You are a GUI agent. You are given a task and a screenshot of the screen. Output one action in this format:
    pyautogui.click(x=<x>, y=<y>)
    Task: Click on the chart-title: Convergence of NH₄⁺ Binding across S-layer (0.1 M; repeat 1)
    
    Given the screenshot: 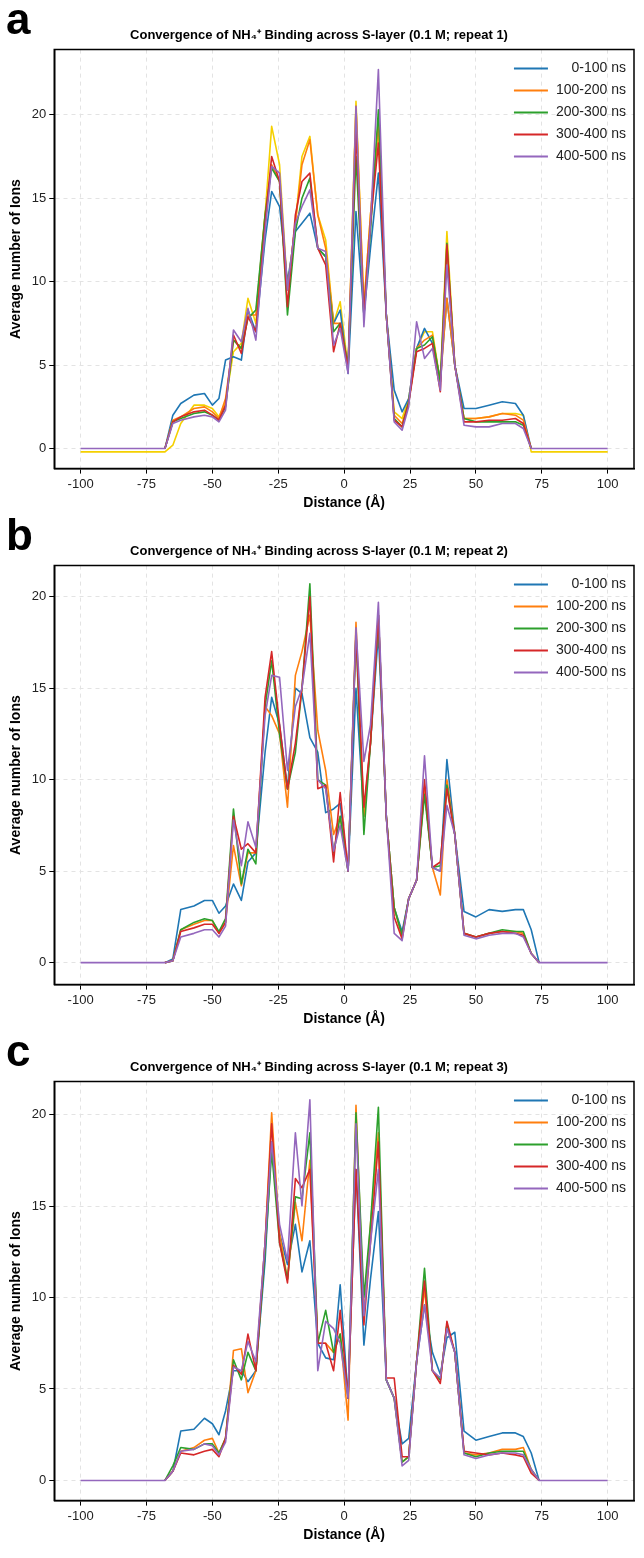 What is the action you would take?
    pyautogui.click(x=319, y=35)
    